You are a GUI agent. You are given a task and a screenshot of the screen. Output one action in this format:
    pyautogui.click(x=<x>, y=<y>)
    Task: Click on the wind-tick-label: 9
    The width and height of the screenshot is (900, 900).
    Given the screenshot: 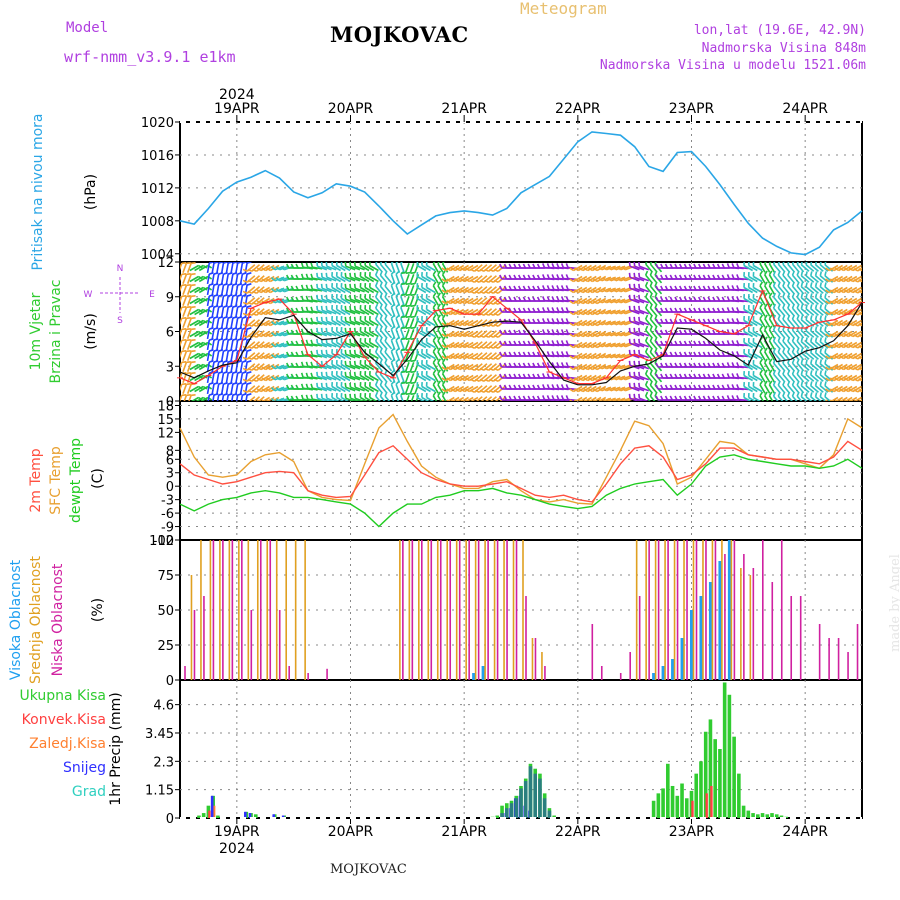 What is the action you would take?
    pyautogui.click(x=170, y=298)
    